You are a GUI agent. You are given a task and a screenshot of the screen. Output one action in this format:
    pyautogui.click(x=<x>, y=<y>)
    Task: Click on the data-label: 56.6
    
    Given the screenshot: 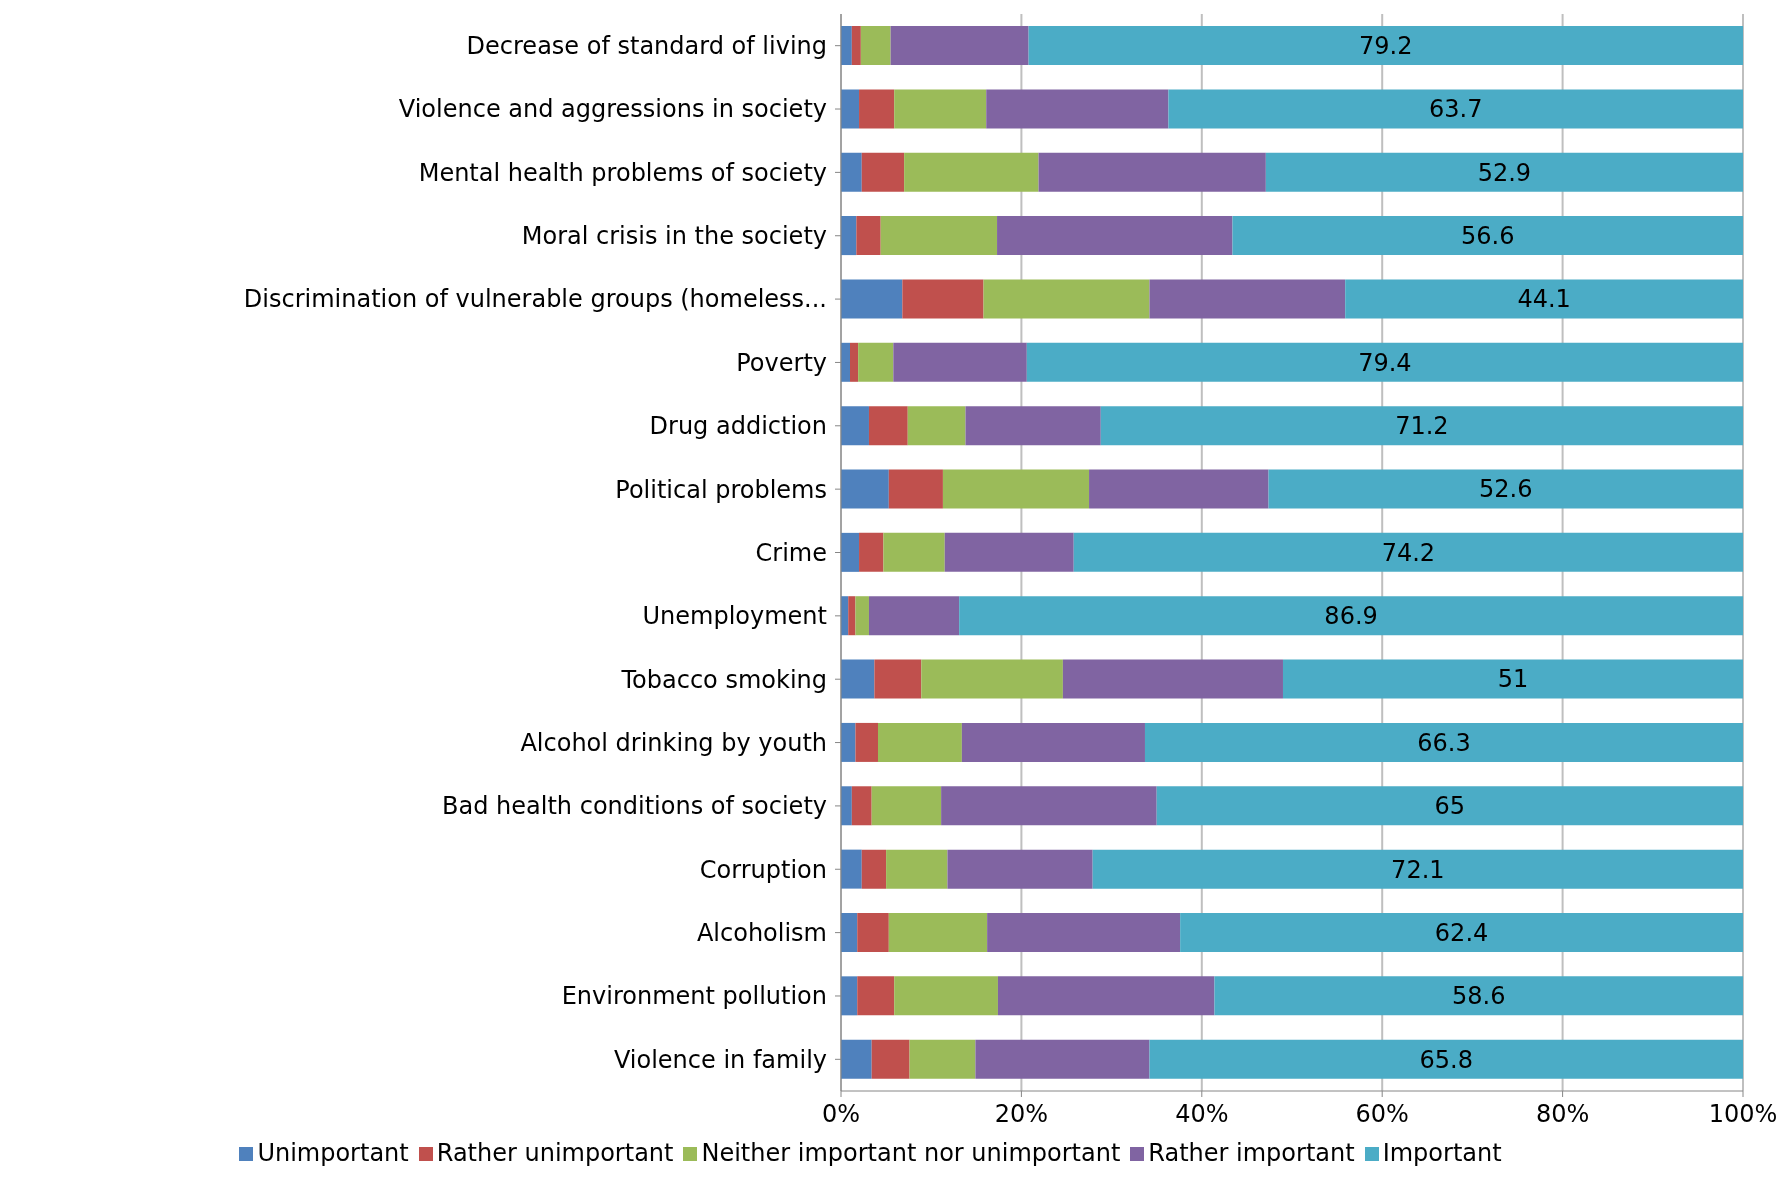 What is the action you would take?
    pyautogui.click(x=1488, y=236)
    